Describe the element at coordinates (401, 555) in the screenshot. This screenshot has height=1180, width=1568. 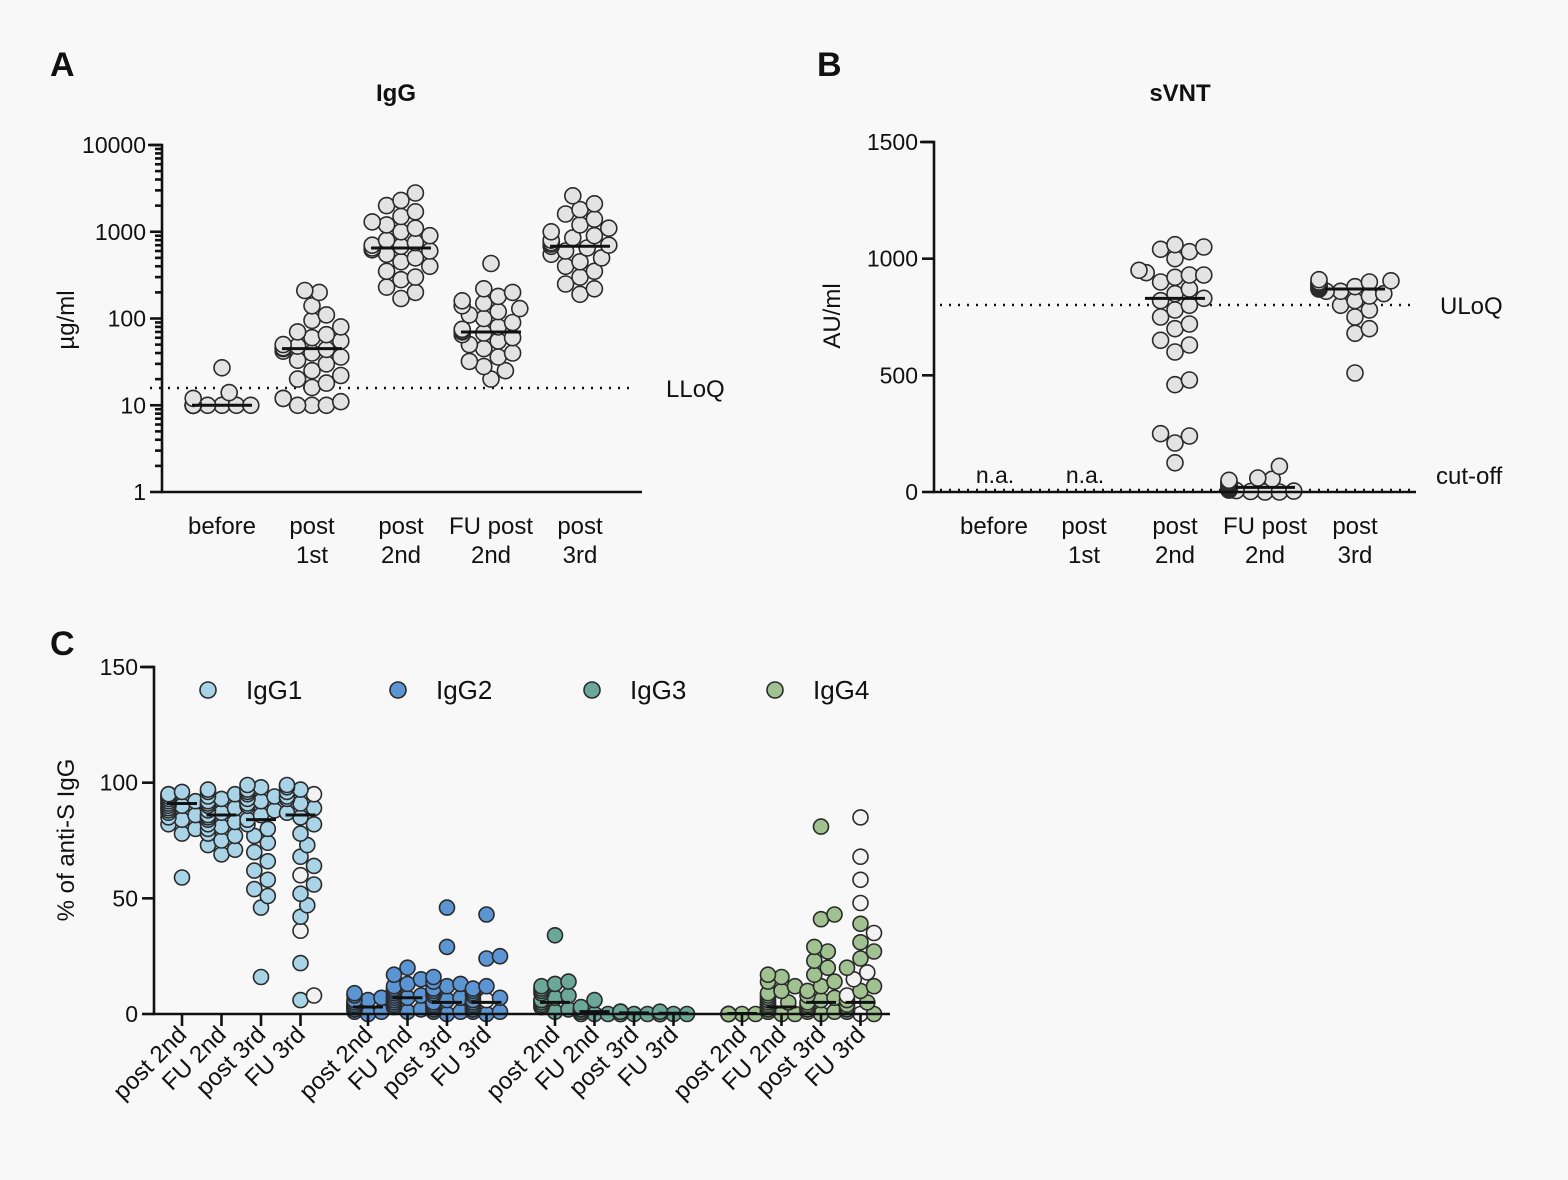
I see `panel-a-cat-2-line-1: 2nd` at that location.